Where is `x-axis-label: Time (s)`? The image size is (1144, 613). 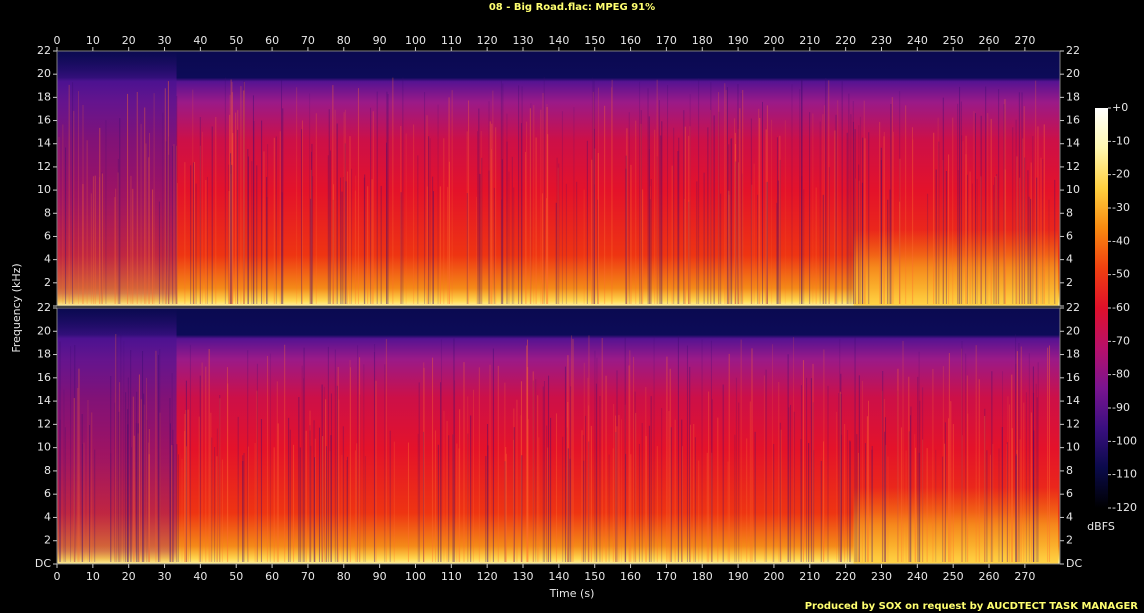
x-axis-label: Time (s) is located at coordinates (572, 593).